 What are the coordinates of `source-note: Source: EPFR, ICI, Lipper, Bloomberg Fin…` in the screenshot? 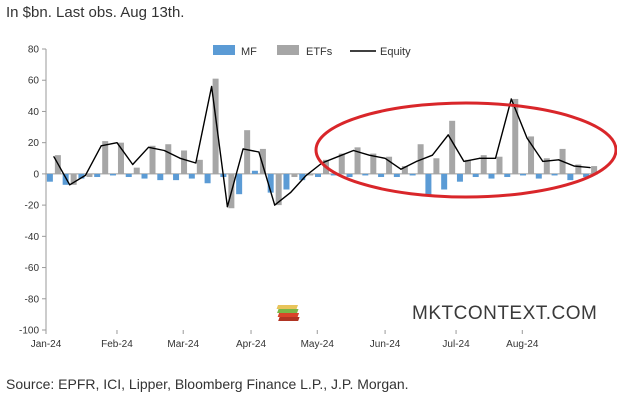 It's located at (207, 384).